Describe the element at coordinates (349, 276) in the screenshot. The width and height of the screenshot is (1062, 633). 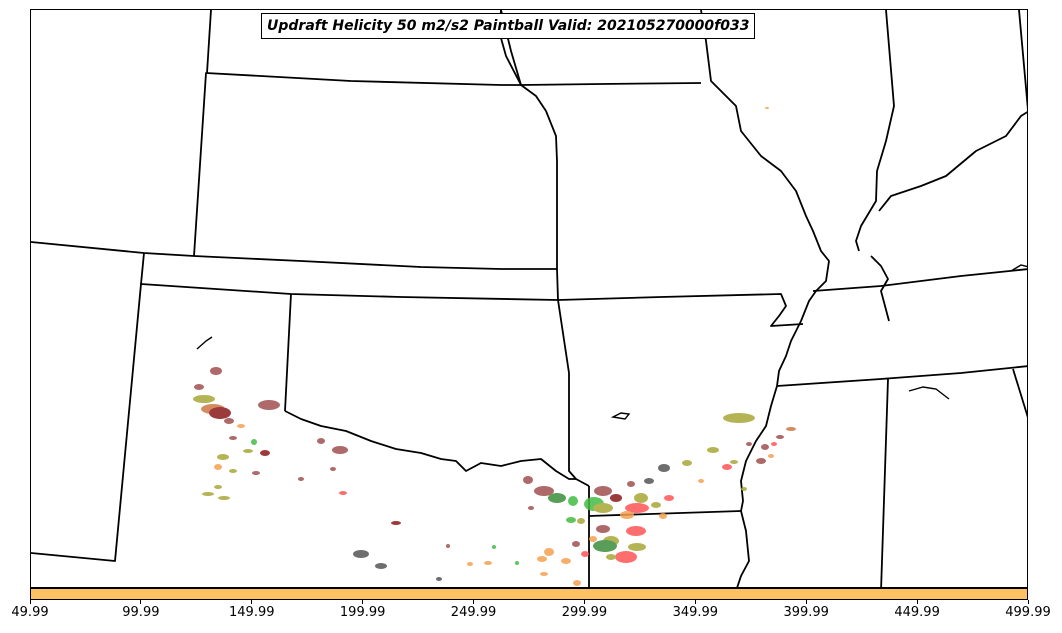
I see `boundary-kansas-oklahoma` at that location.